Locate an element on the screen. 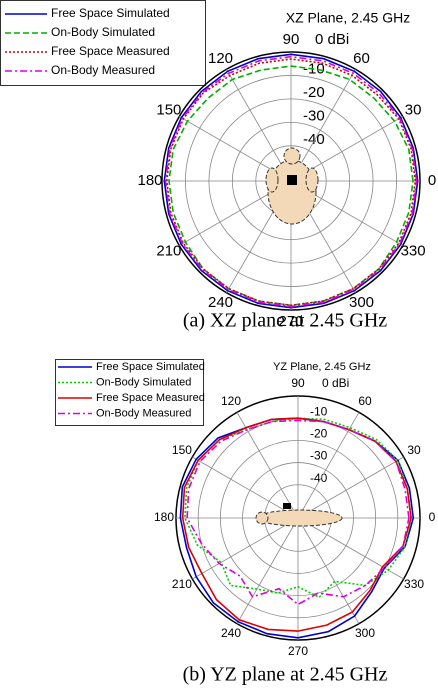  phantom-xz is located at coordinates (292, 186).